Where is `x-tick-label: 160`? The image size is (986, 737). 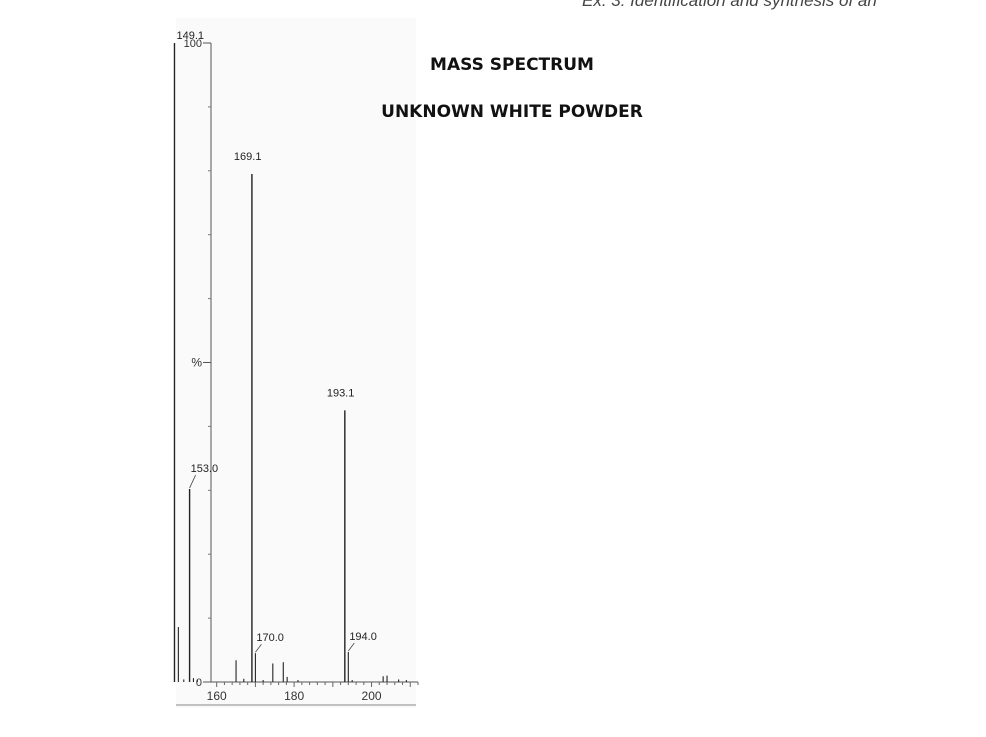
x-tick-label: 160 is located at coordinates (217, 696).